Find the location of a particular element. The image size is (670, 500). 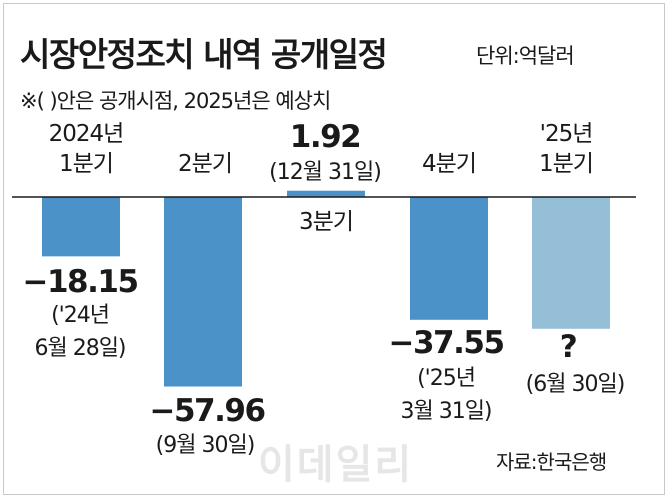

release-date-label-5-line-1: (6월 30일) is located at coordinates (575, 384).